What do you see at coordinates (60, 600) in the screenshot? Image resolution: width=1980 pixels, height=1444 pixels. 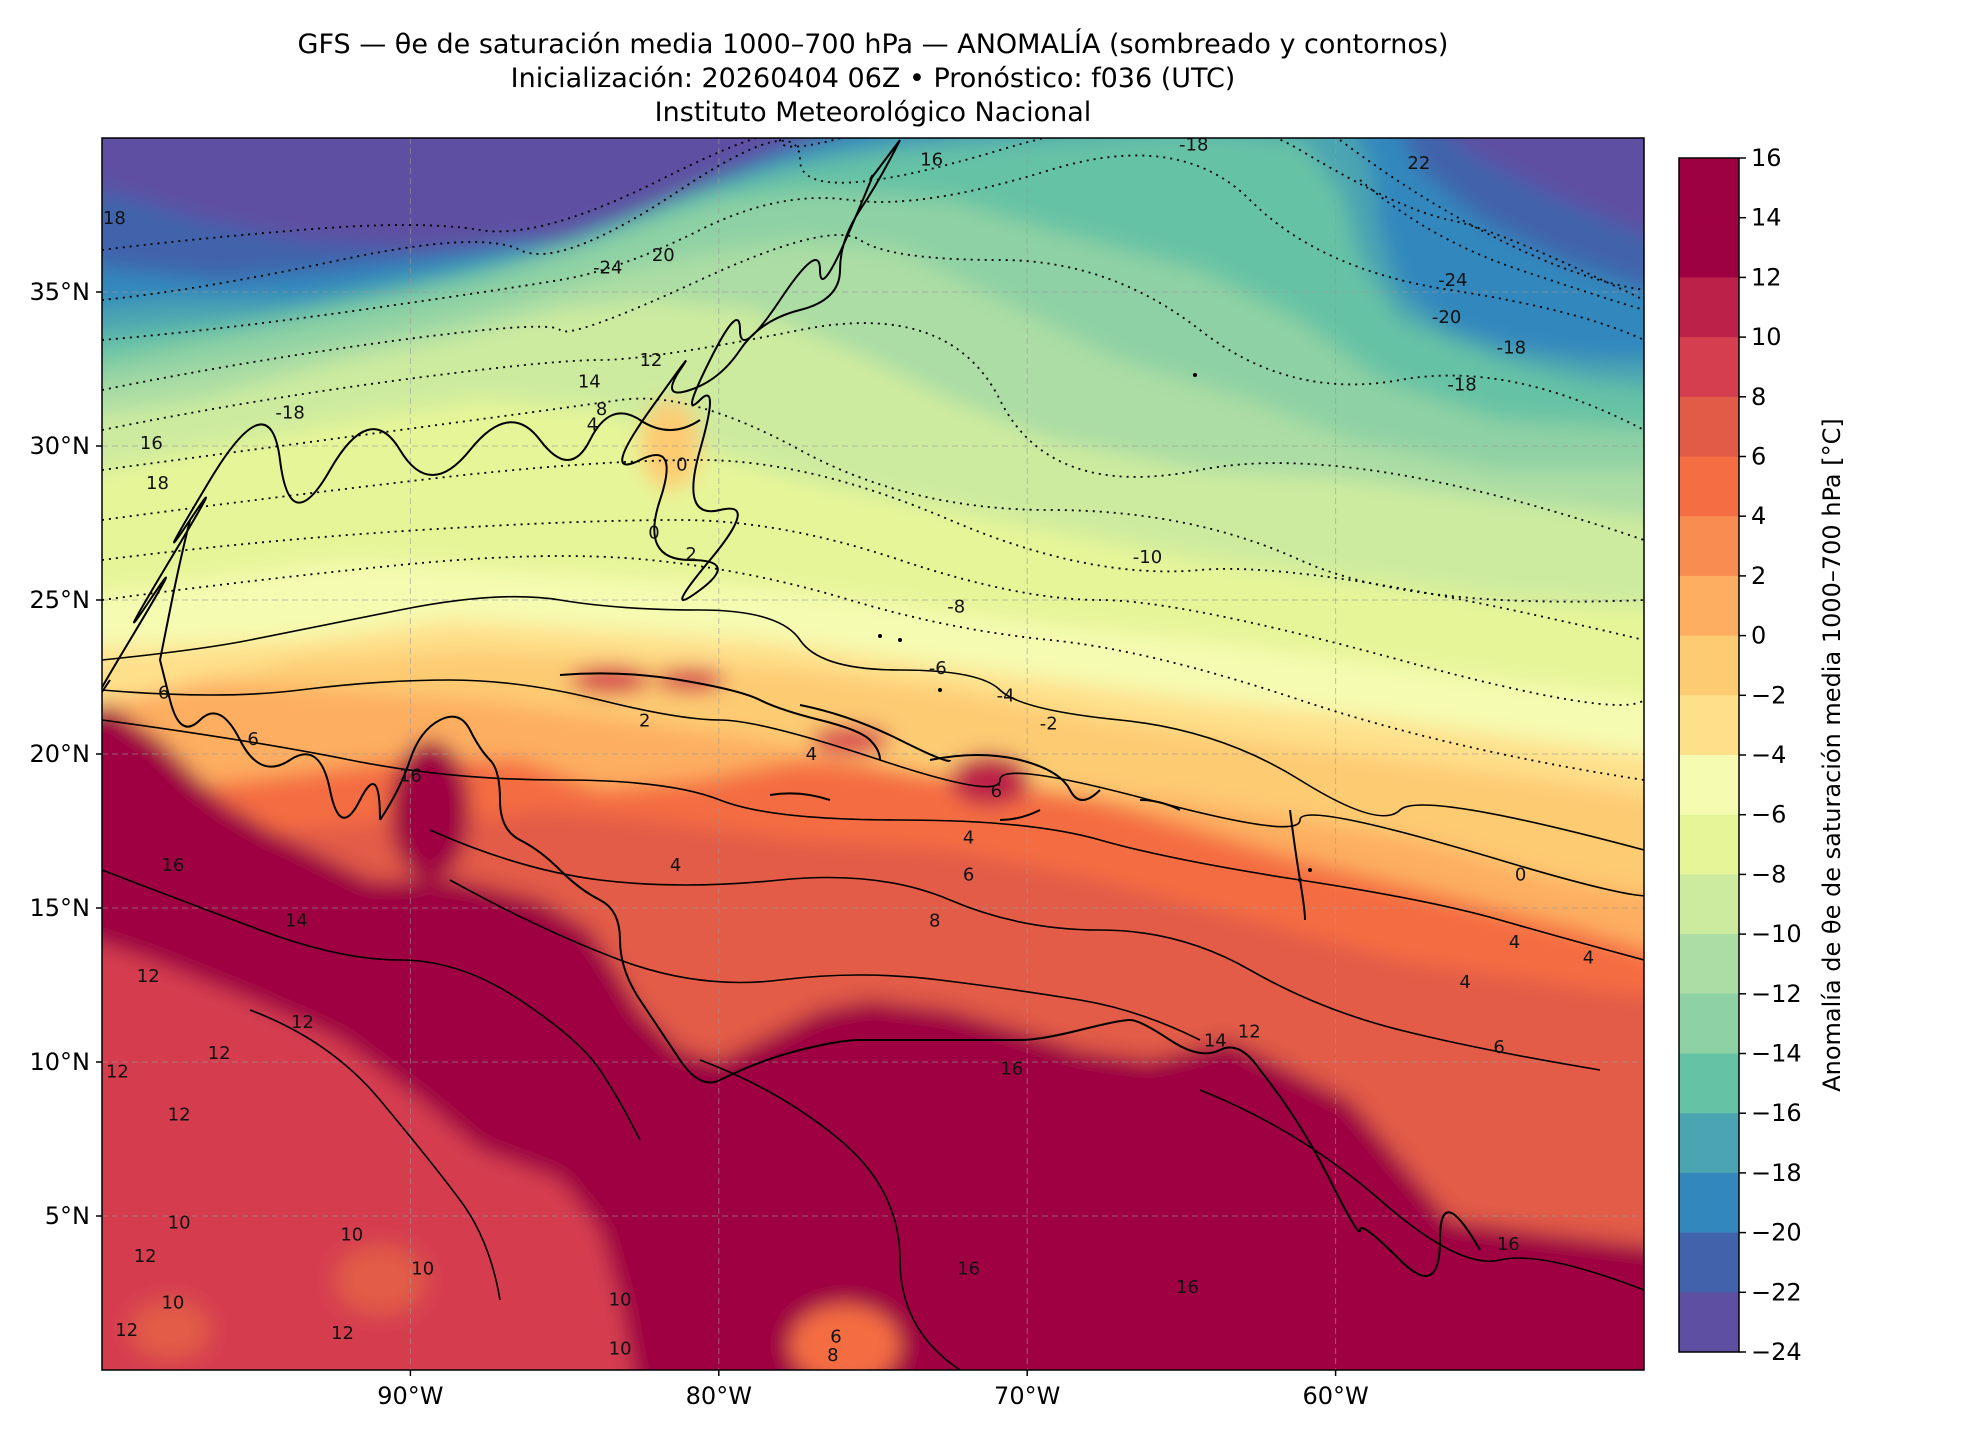 I see `lat-tick-label: 25°N` at bounding box center [60, 600].